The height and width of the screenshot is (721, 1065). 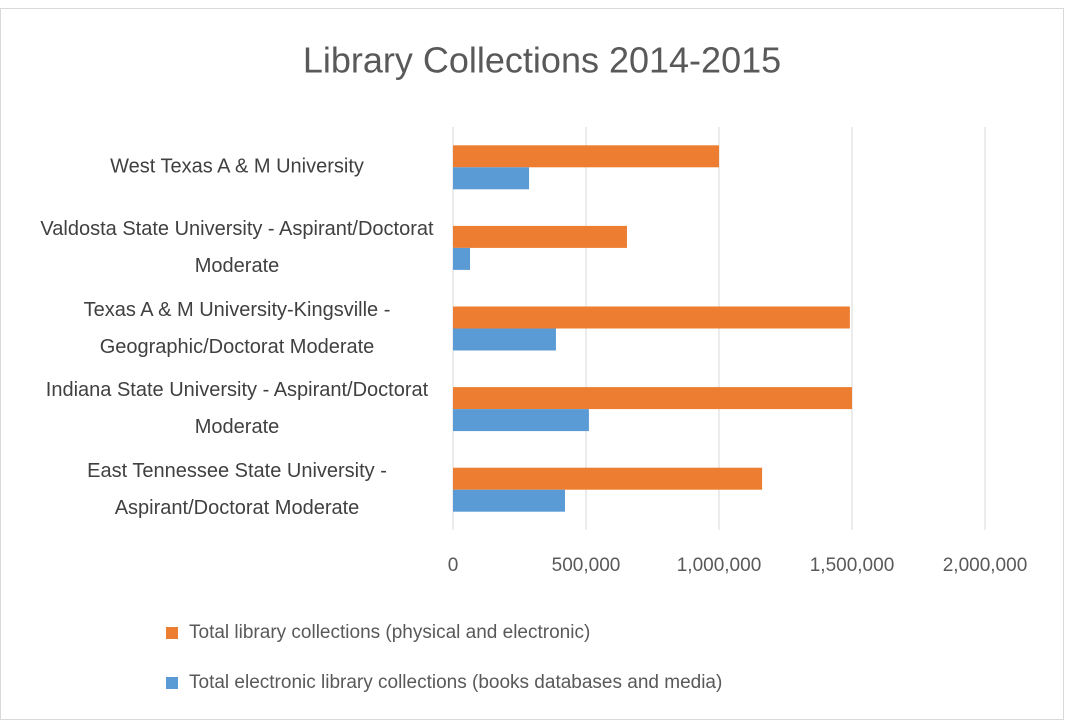 I want to click on x-tick-label: 500,000, so click(x=586, y=565).